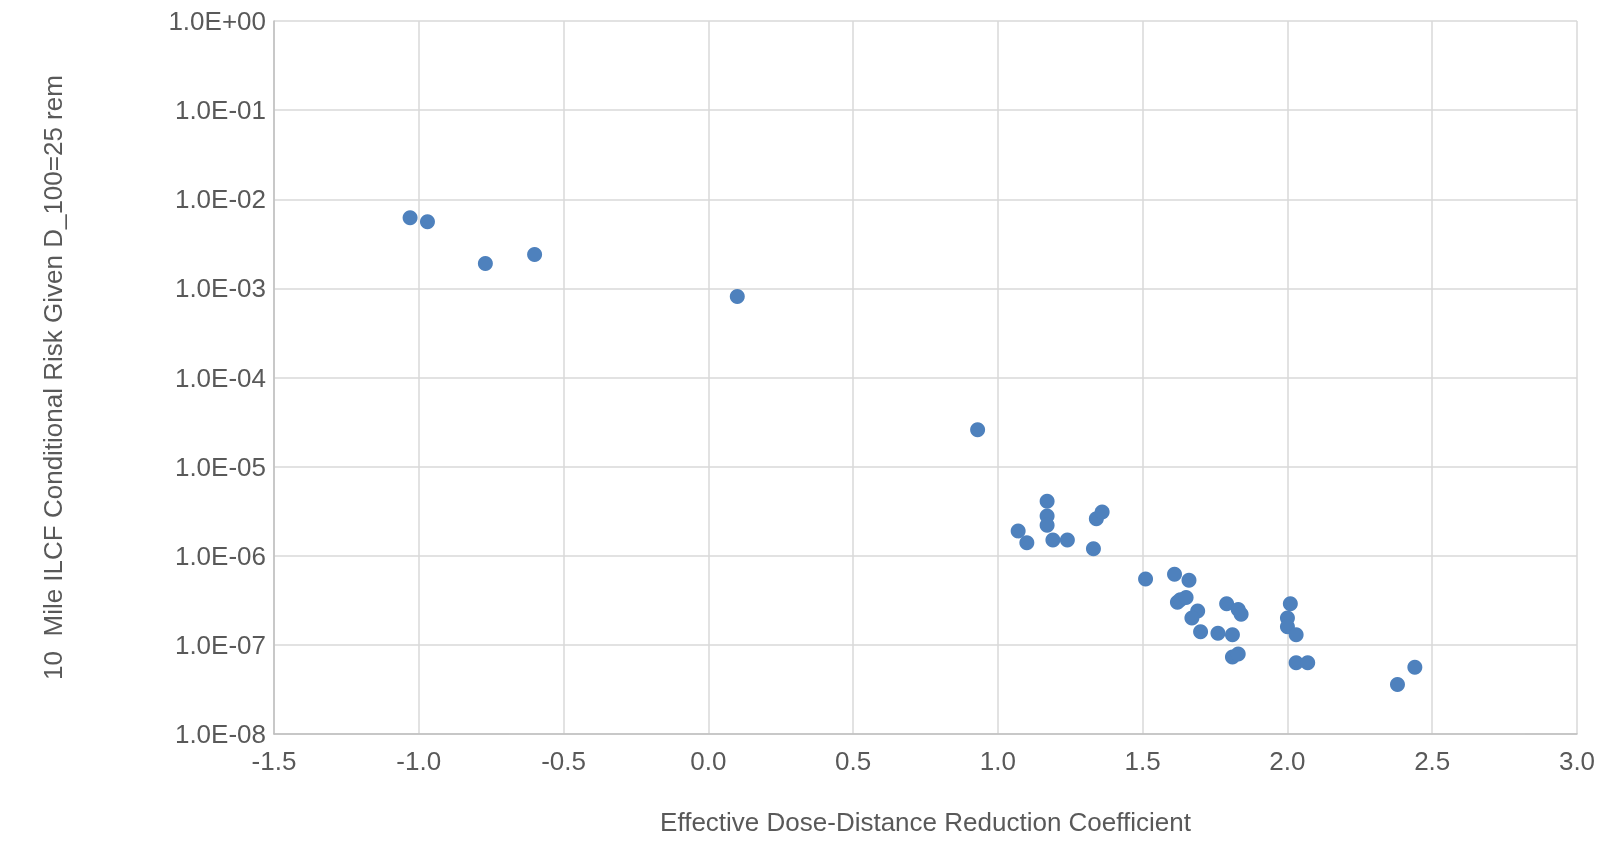 Image resolution: width=1608 pixels, height=853 pixels. What do you see at coordinates (1287, 761) in the screenshot?
I see `x-tick-label: 2.0` at bounding box center [1287, 761].